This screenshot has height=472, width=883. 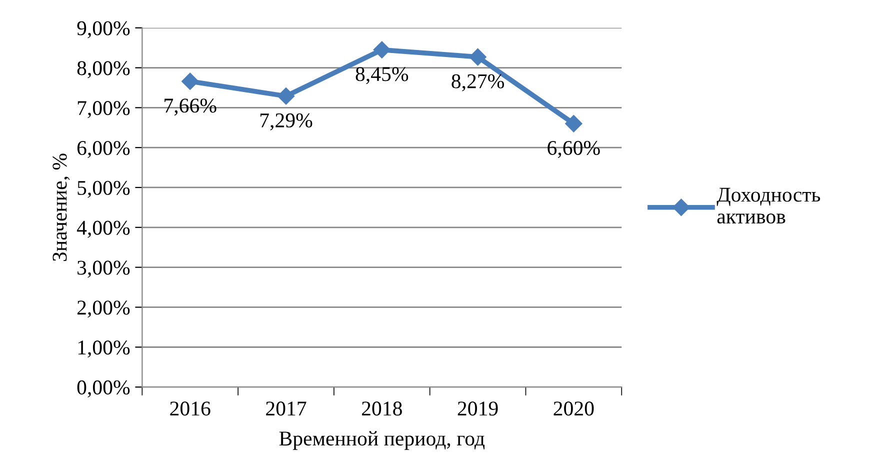 I want to click on y-tick-label: 1,00%, so click(x=104, y=349).